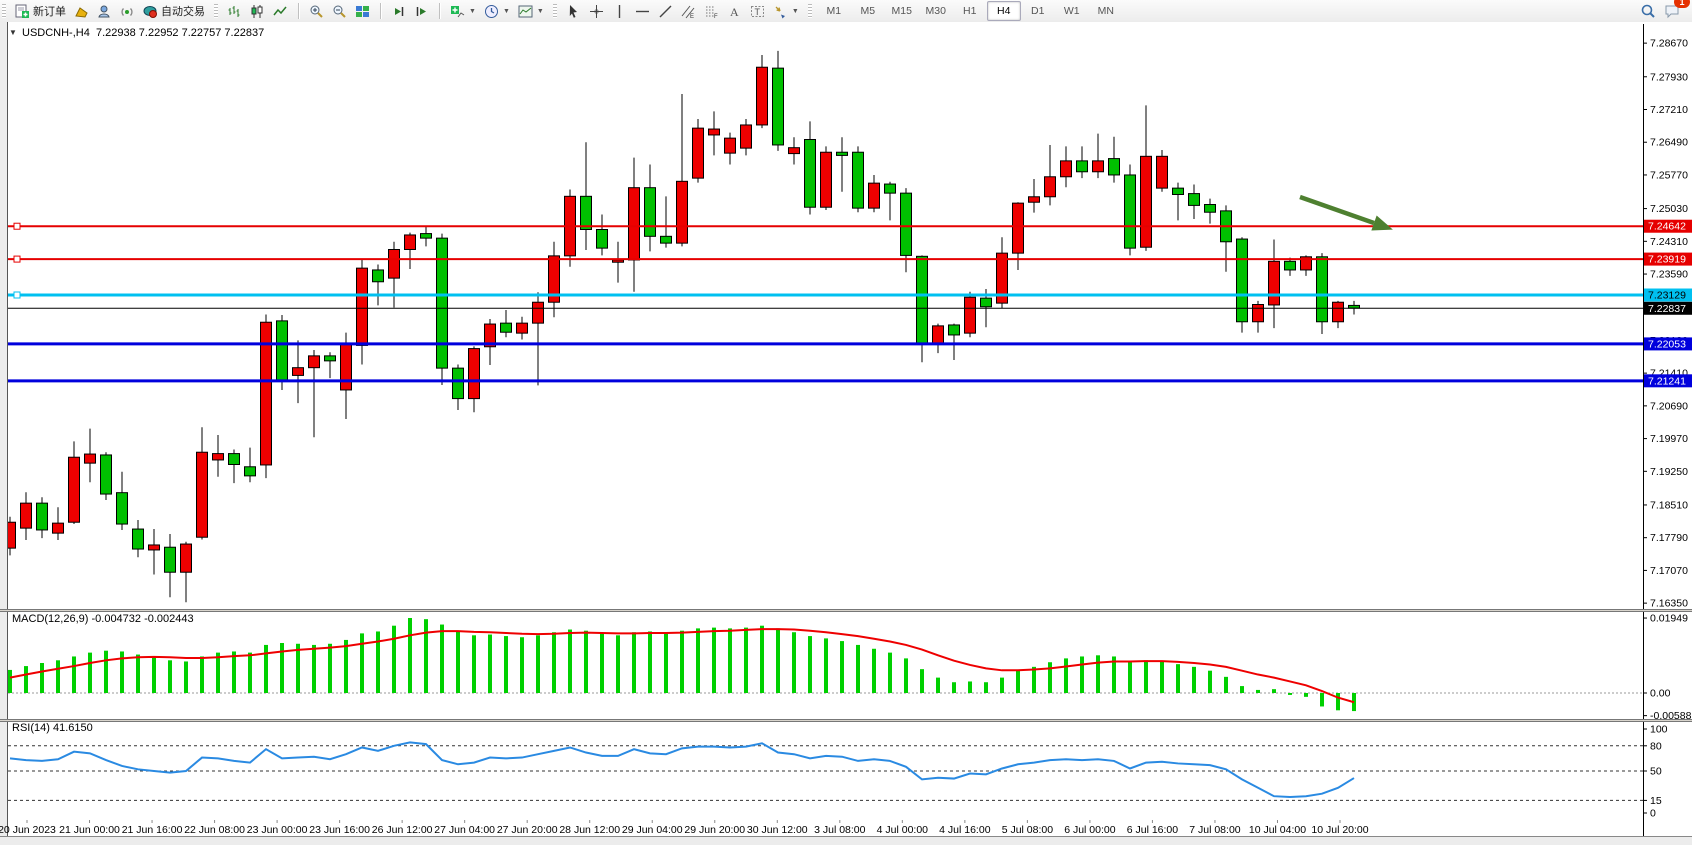  What do you see at coordinates (1038, 11) in the screenshot?
I see `timeframe-d1-button: D1` at bounding box center [1038, 11].